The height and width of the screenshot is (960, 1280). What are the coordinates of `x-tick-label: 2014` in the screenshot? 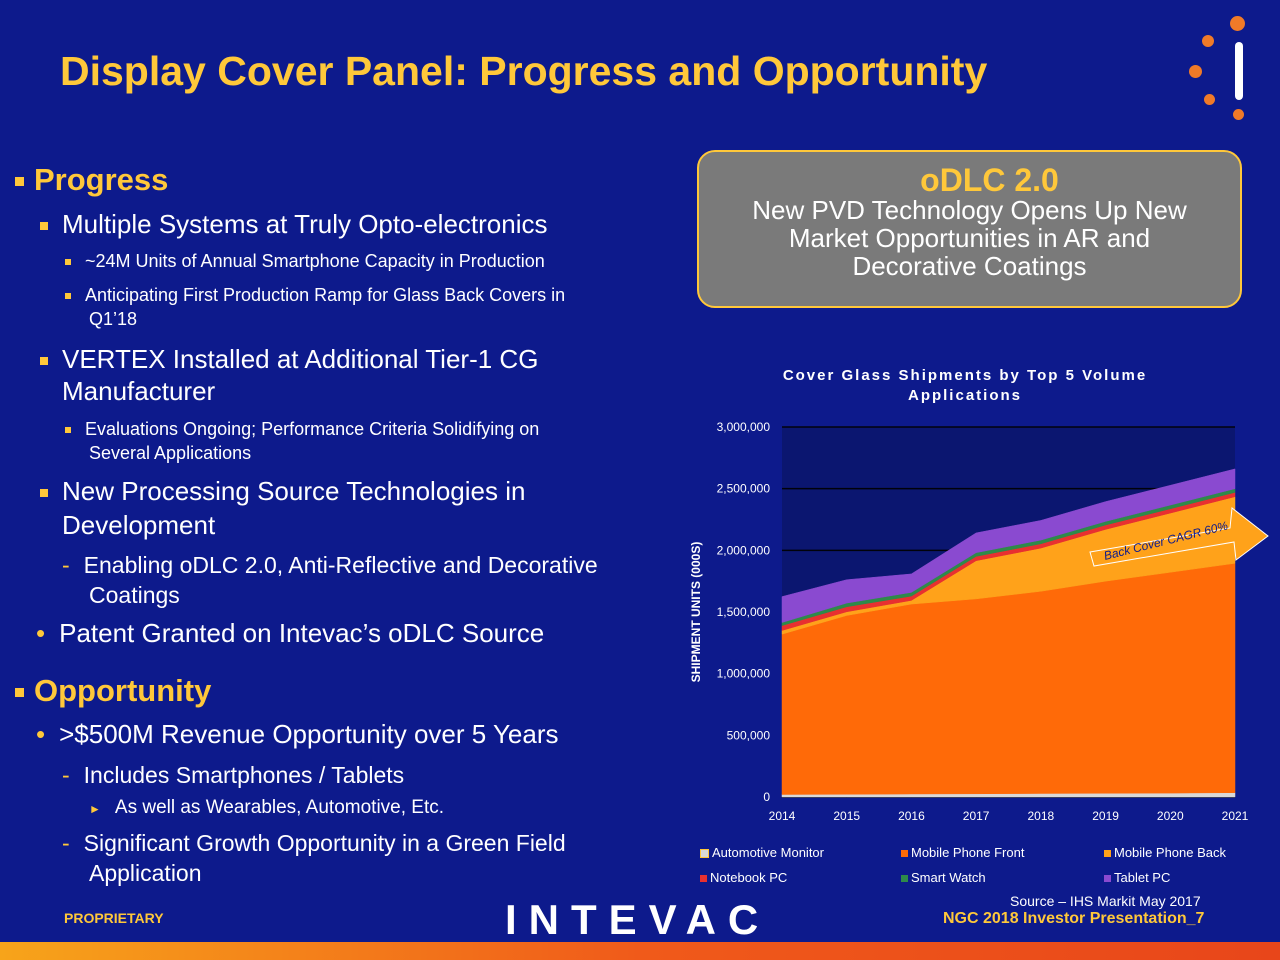 It's located at (782, 816).